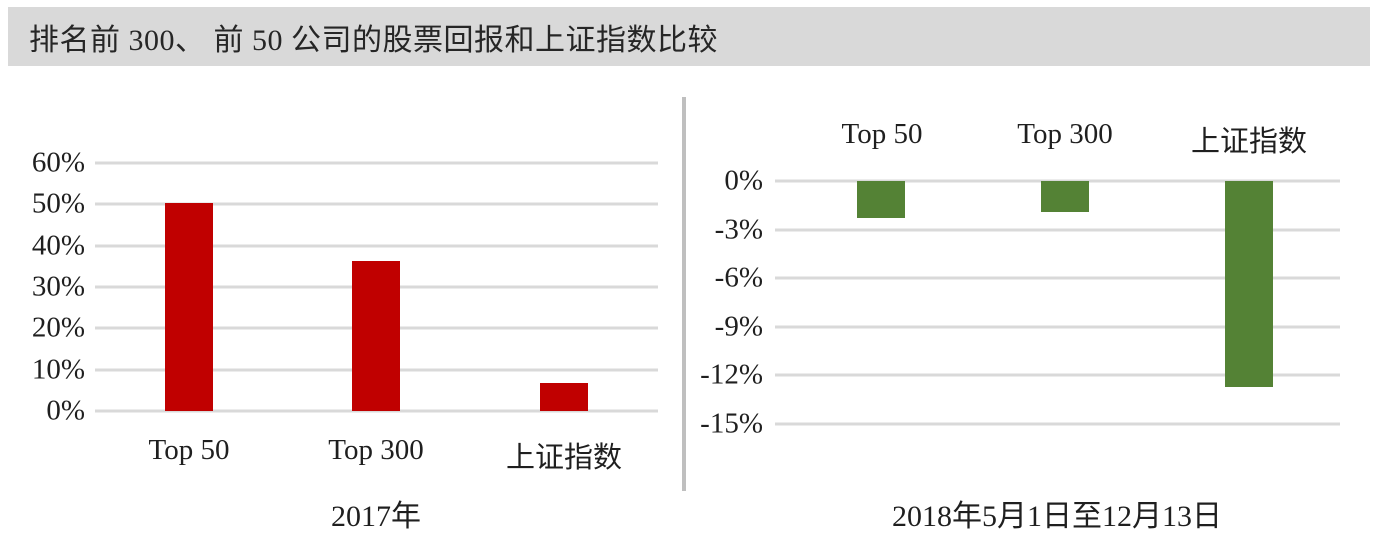 The width and height of the screenshot is (1378, 534). I want to click on y-tick-label: 20%, so click(58, 327).